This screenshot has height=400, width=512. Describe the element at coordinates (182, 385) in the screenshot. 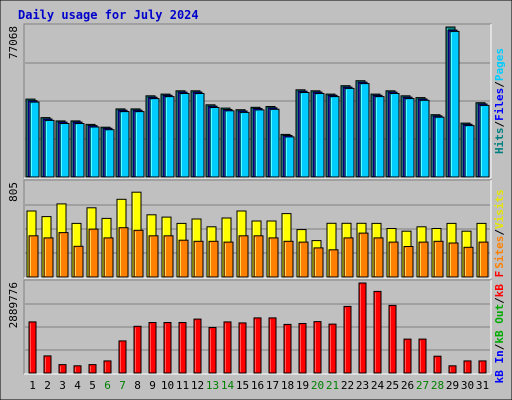

I see `day-label-11: 11` at that location.